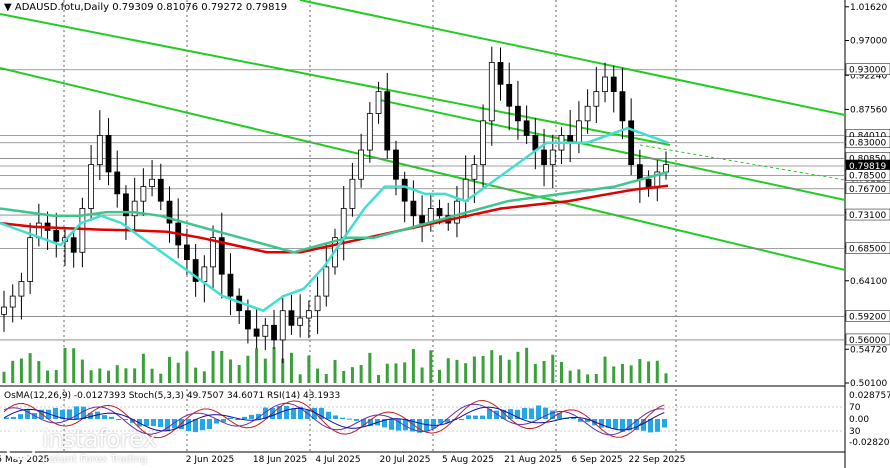 The width and height of the screenshot is (890, 468). Describe the element at coordinates (533, 460) in the screenshot. I see `date-label: 21 Aug 2025` at that location.